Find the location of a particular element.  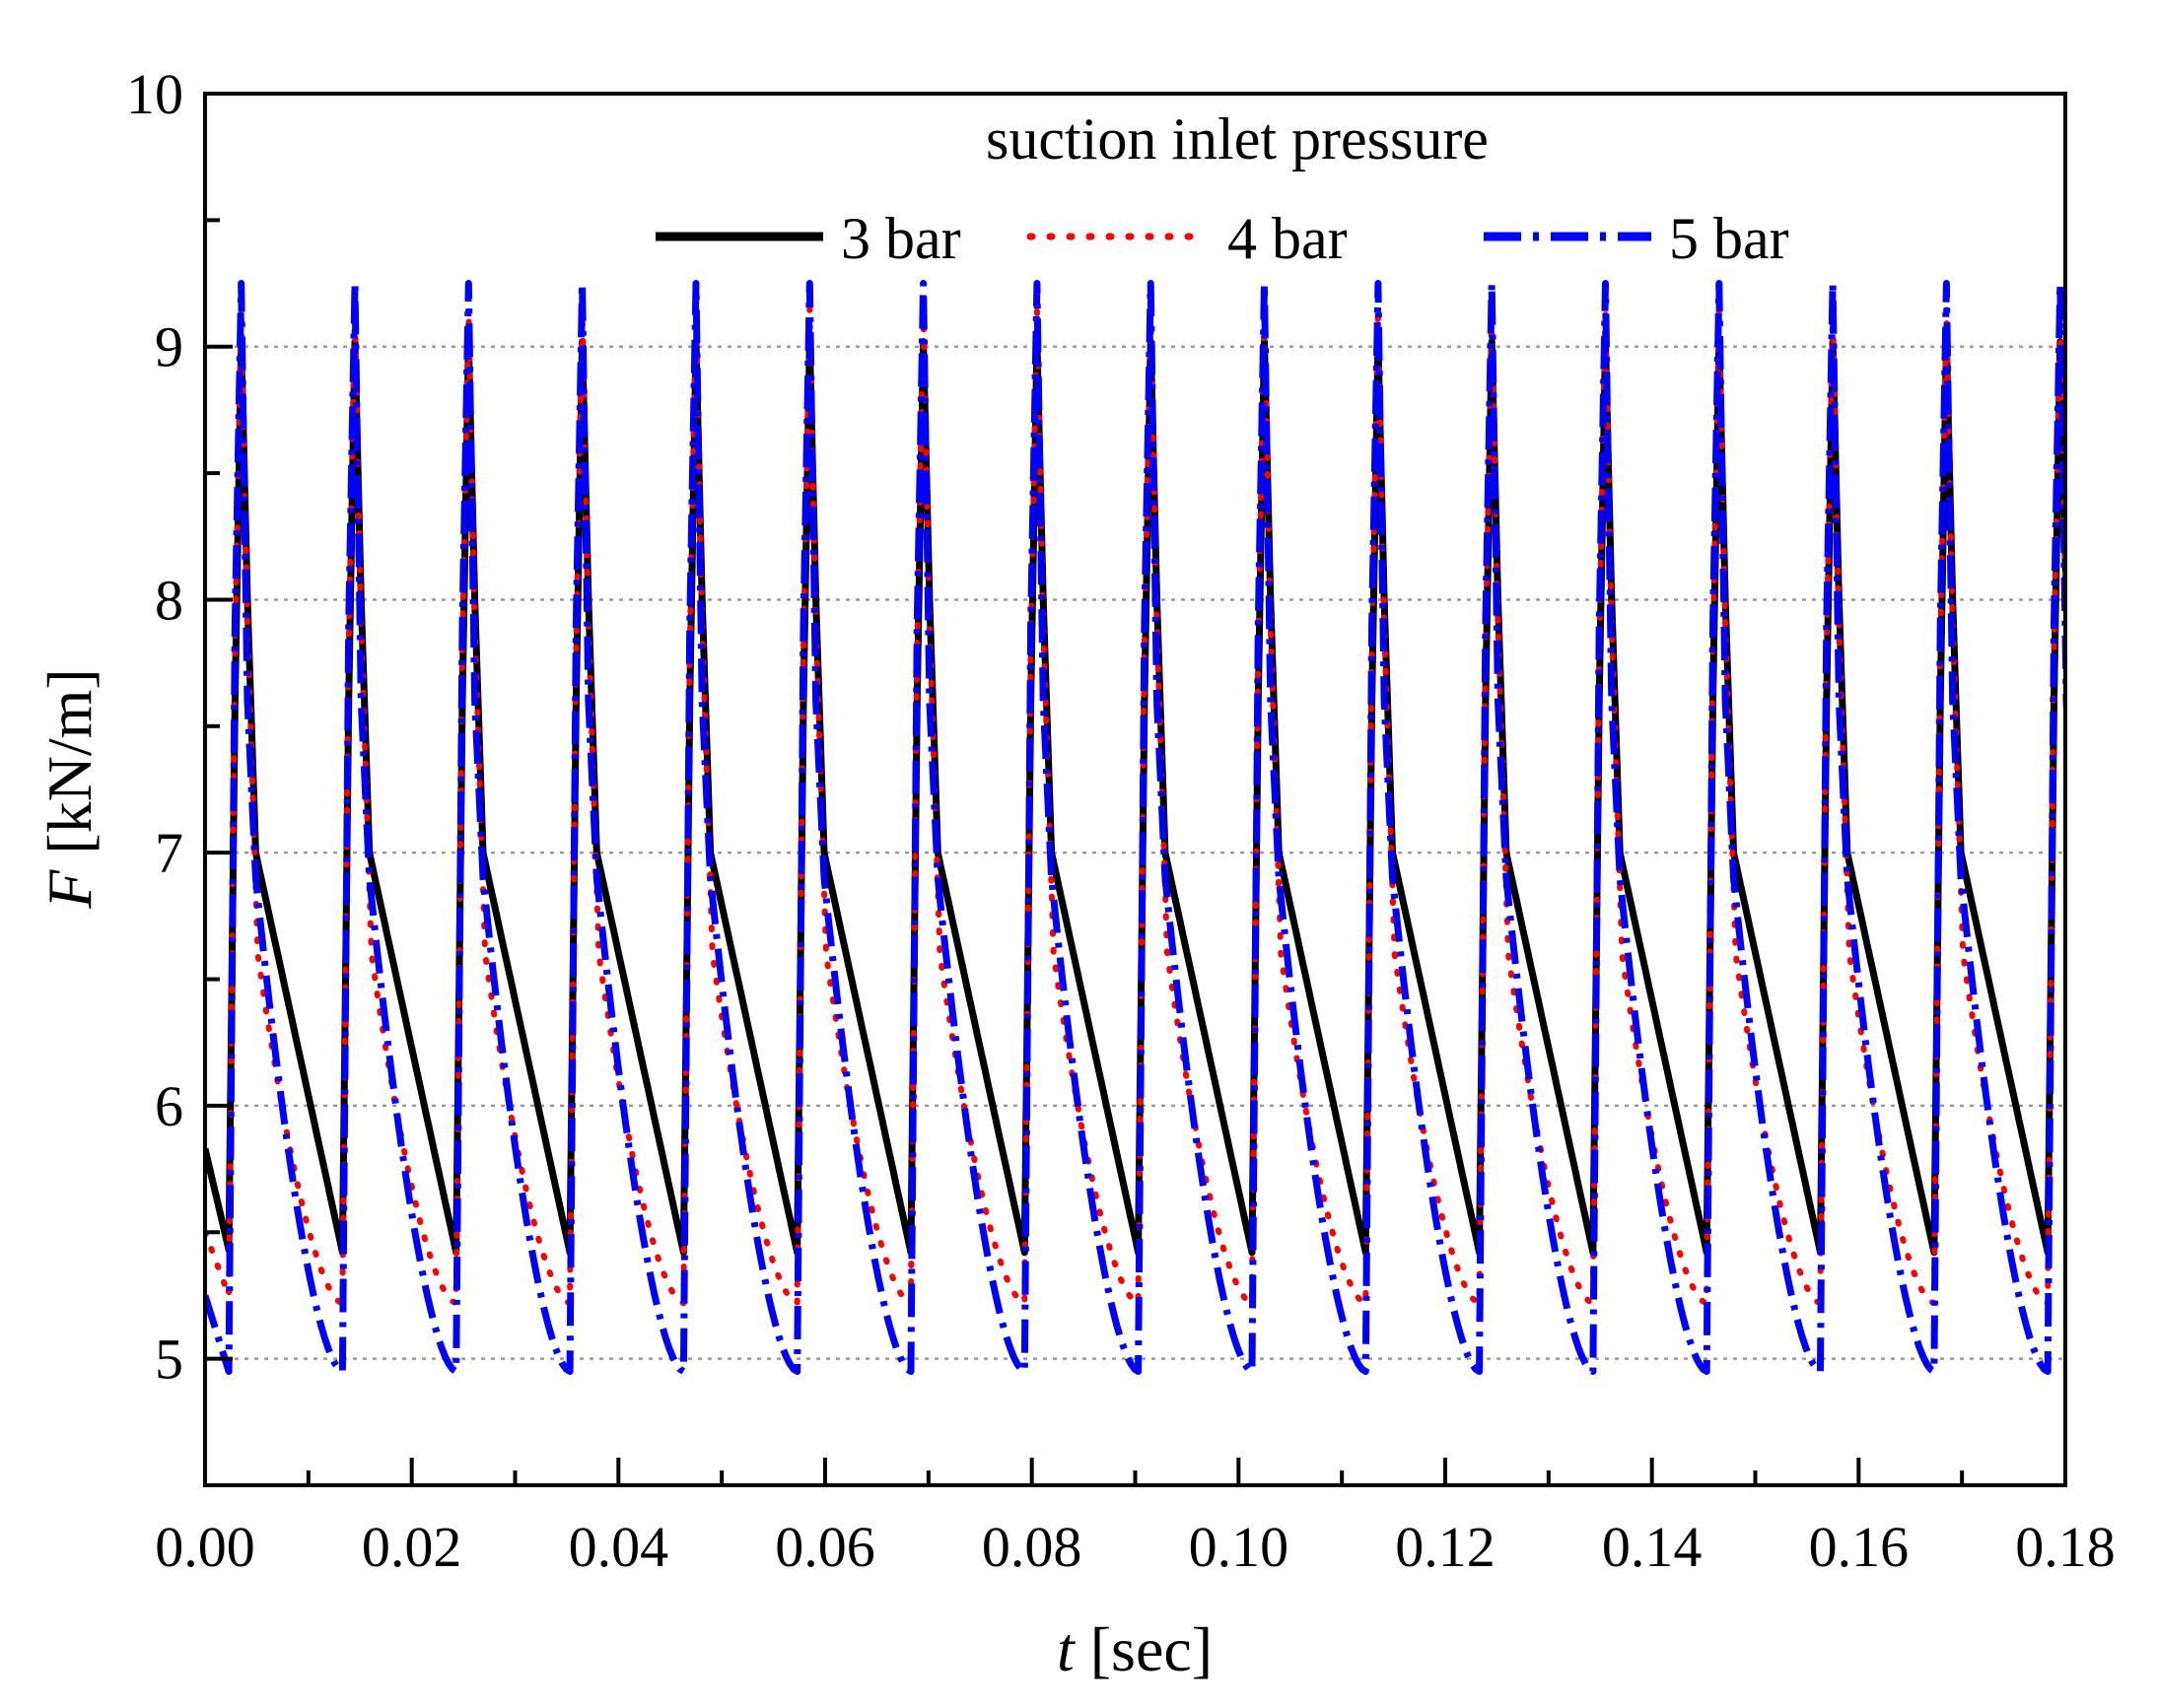

x-tick-label-0.16: 0.16 is located at coordinates (1859, 1547).